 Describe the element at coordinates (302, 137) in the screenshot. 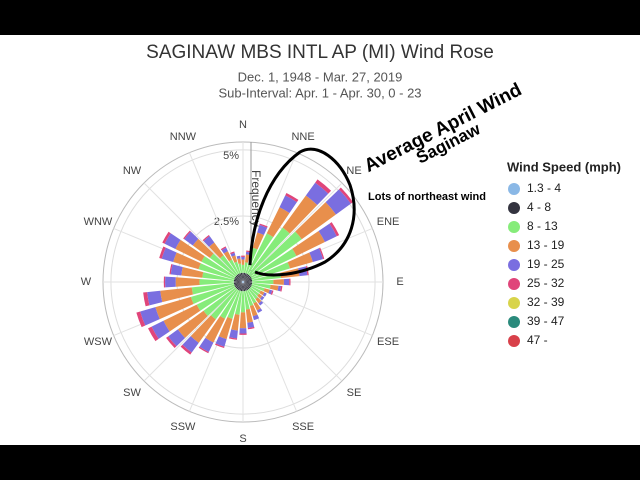

I see `angular-tick-label: NNE` at that location.